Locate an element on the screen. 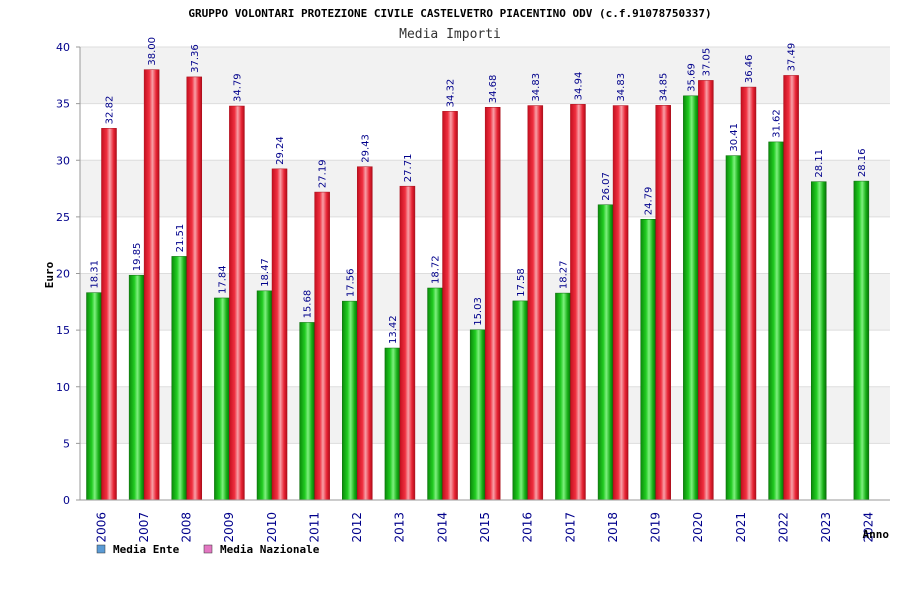 The height and width of the screenshot is (600, 900). bar-media-nazionale-2007 is located at coordinates (151, 285).